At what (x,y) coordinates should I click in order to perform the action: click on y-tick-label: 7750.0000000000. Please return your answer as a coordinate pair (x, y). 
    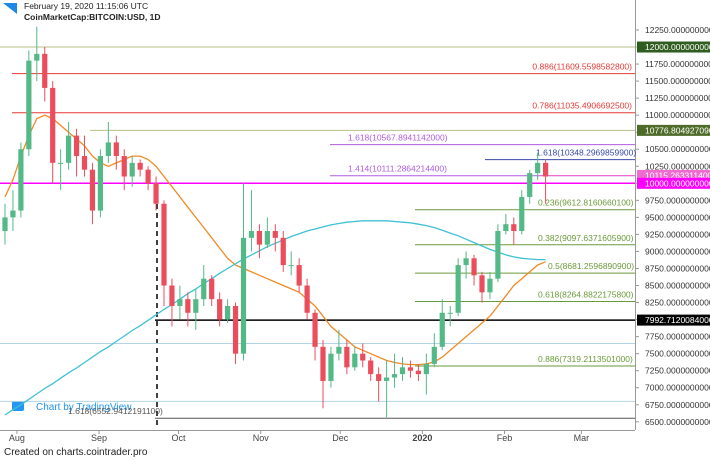
    Looking at the image, I should click on (677, 337).